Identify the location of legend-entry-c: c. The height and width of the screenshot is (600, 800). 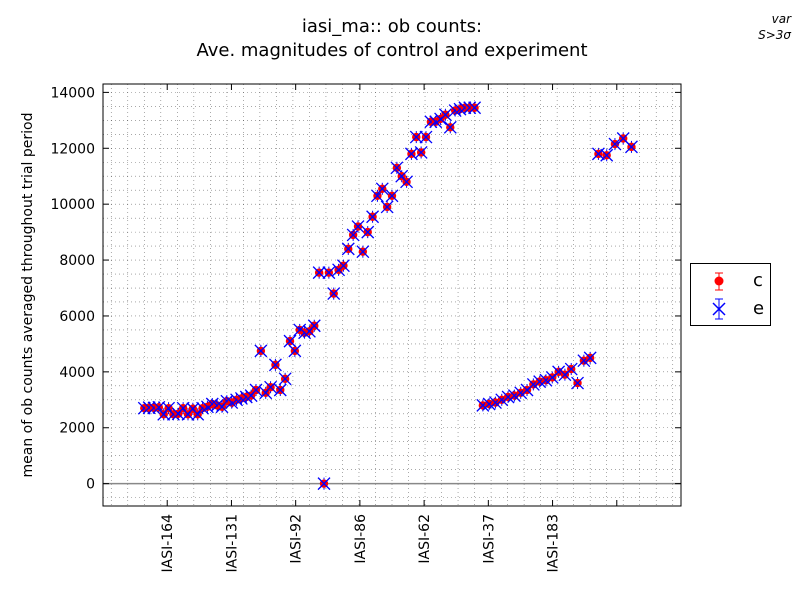
(730, 281).